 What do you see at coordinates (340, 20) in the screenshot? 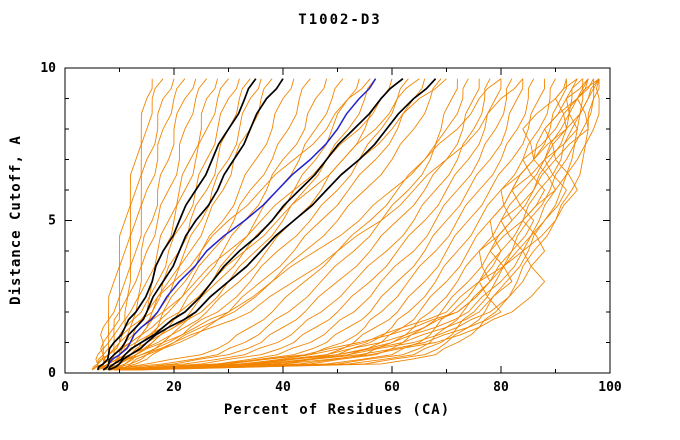
I see `chart-title: T1002-D3` at bounding box center [340, 20].